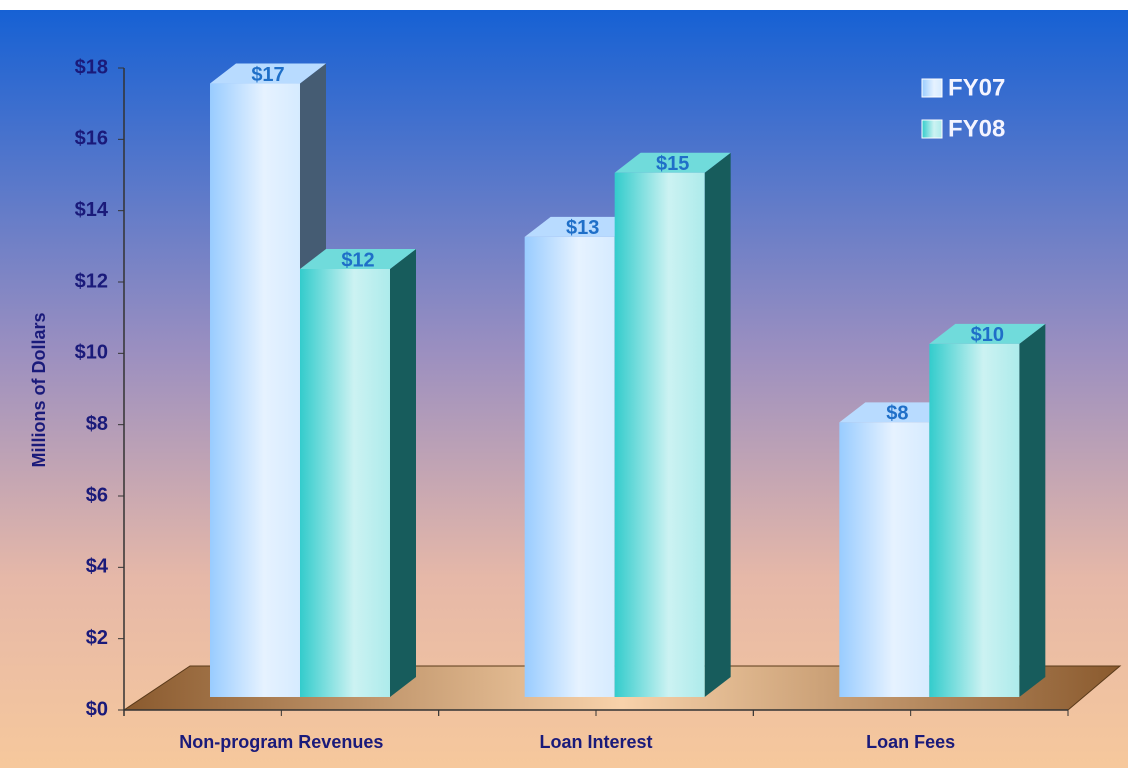 This screenshot has height=768, width=1128. I want to click on y-tick-label: $2, so click(97, 638).